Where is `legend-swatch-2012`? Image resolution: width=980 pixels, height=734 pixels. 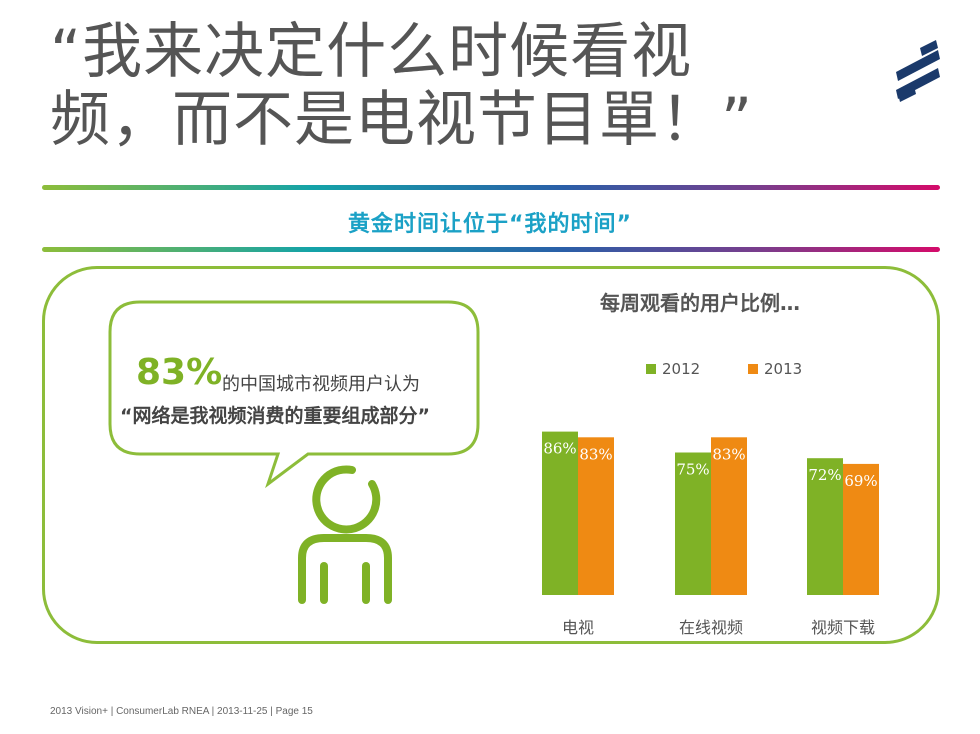 legend-swatch-2012 is located at coordinates (651, 369).